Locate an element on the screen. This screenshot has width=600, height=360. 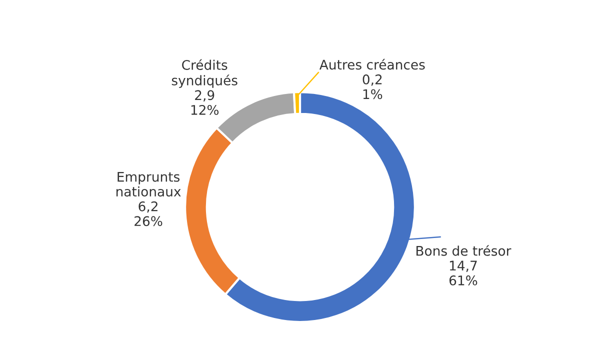
data-label: 2,9 12% is located at coordinates (205, 102).